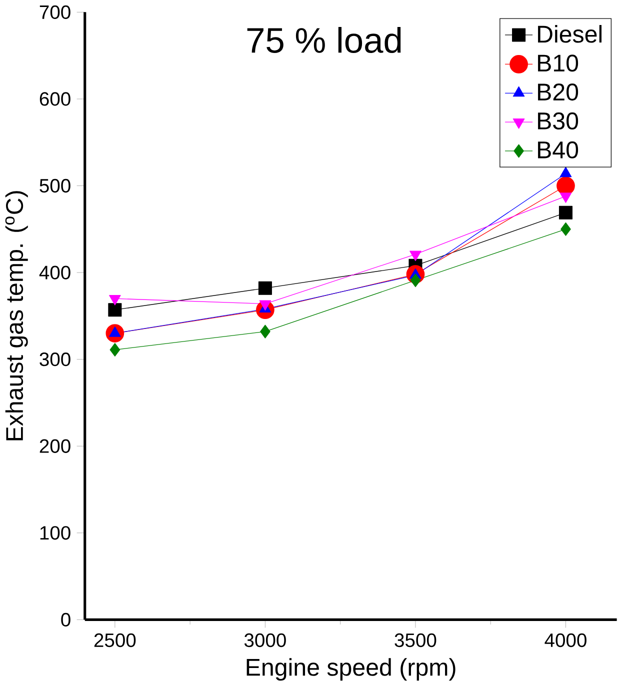 The width and height of the screenshot is (618, 686). I want to click on y-tick-label: 200, so click(55, 446).